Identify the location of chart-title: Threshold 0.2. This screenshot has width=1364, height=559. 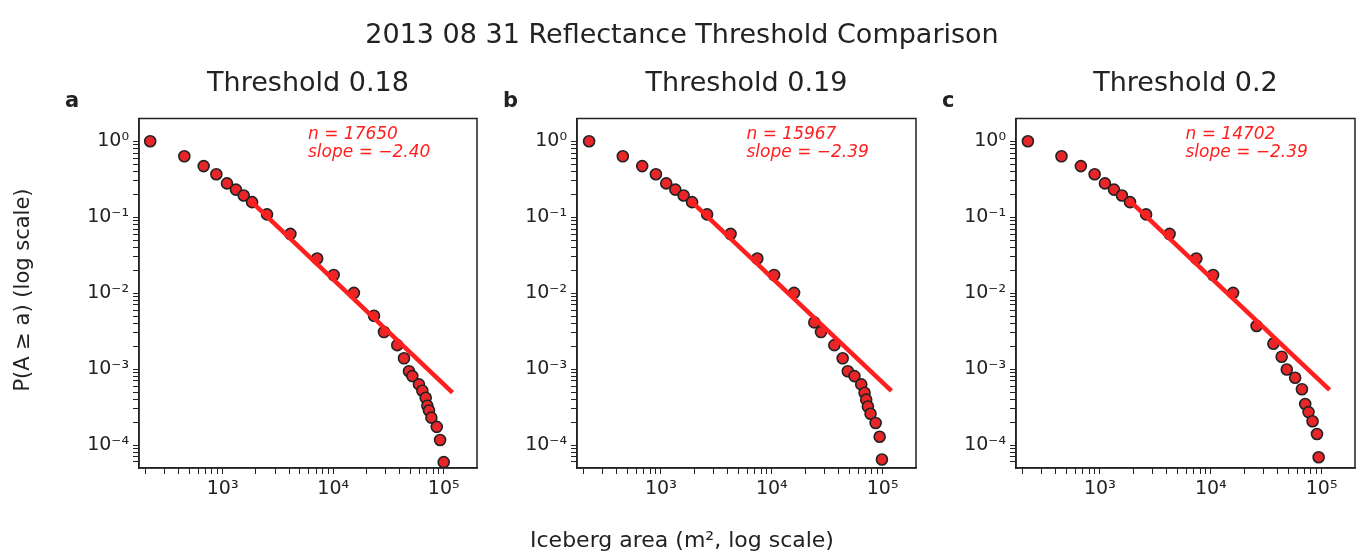
(1185, 81).